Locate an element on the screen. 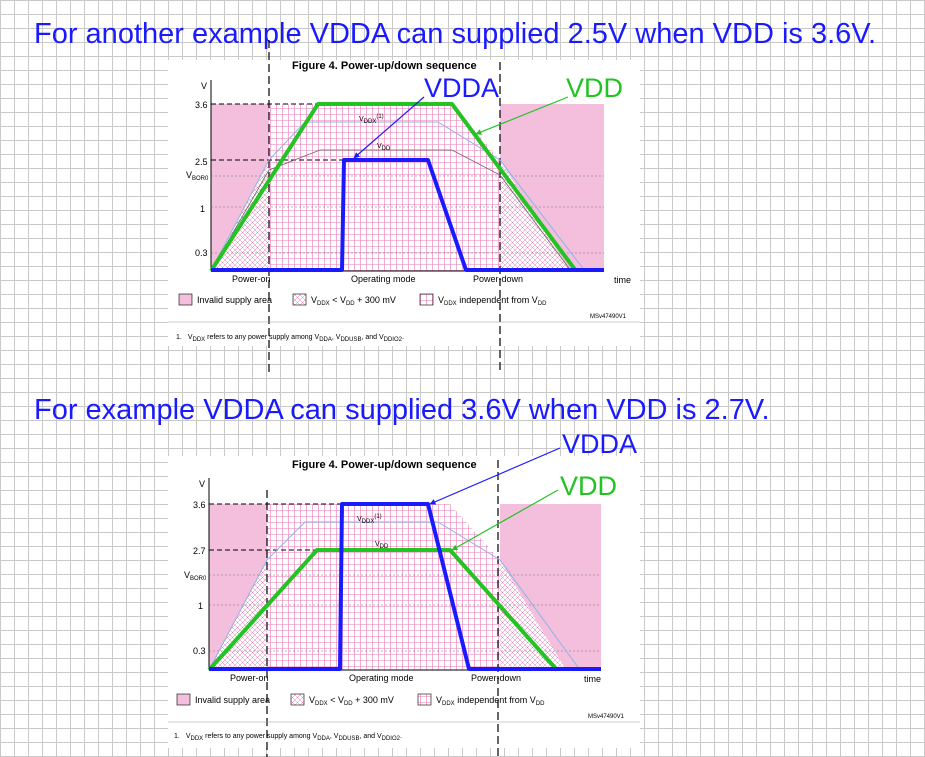 This screenshot has height=757, width=925. figure-1-title: Figure 4. Power-up/down sequence is located at coordinates (384, 66).